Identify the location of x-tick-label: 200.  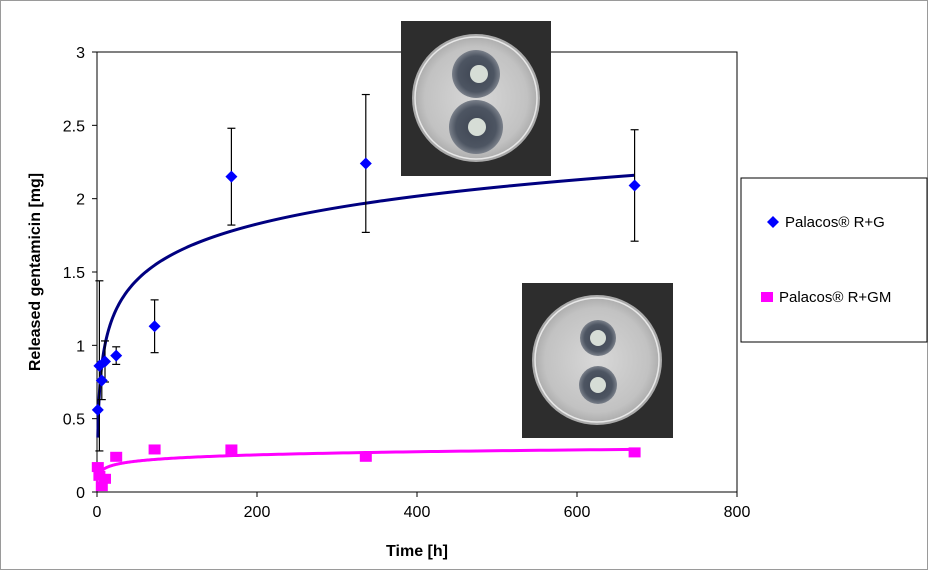
(257, 512).